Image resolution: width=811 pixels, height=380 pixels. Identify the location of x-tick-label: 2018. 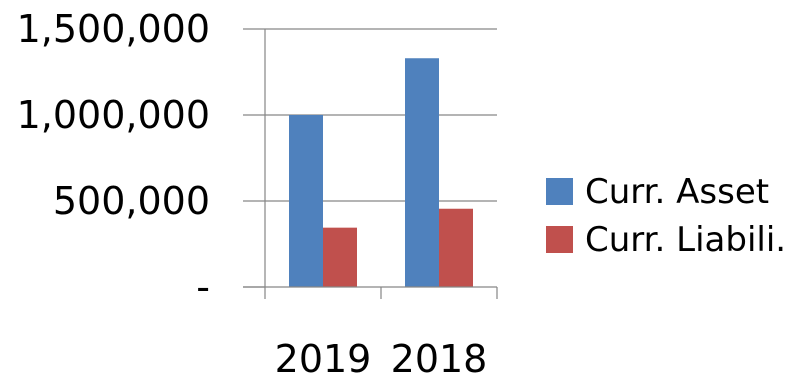
(439, 358).